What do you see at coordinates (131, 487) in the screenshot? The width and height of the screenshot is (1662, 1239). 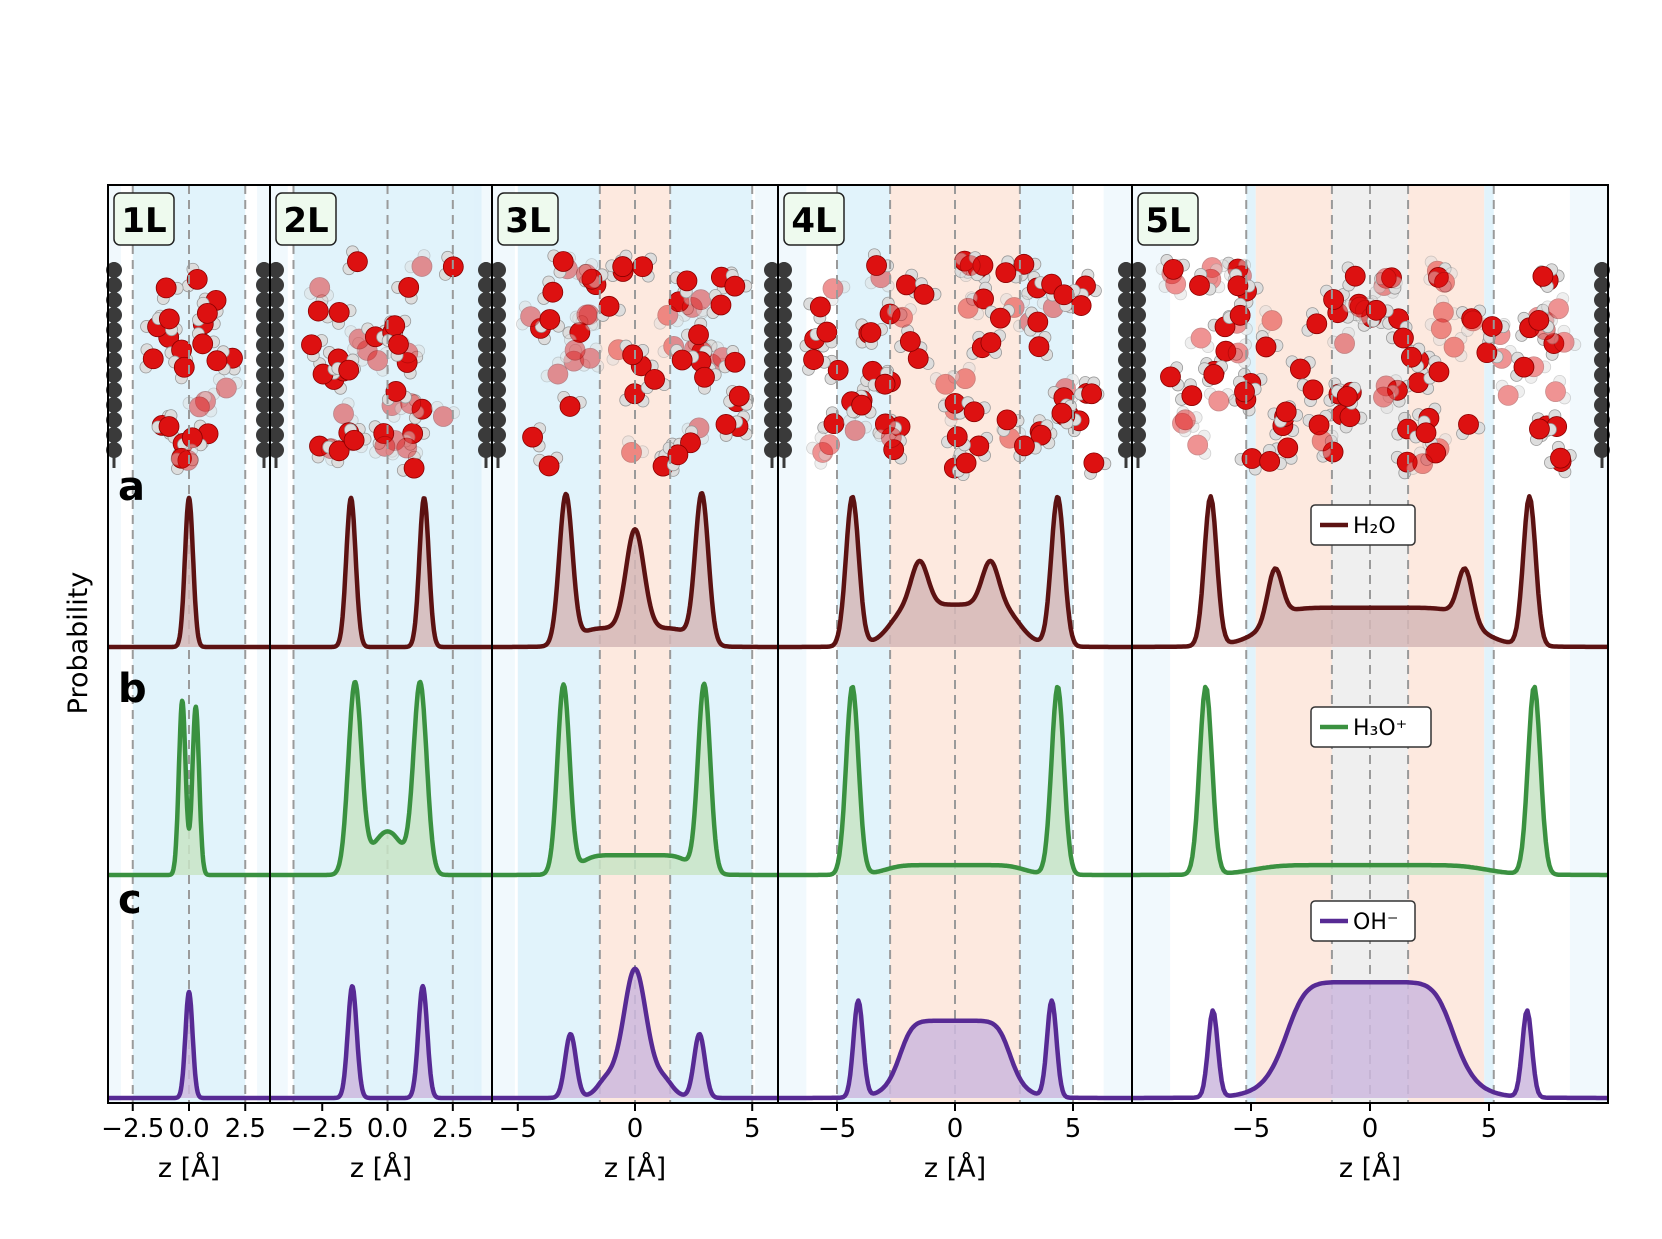 I see `row-label-a: a` at bounding box center [131, 487].